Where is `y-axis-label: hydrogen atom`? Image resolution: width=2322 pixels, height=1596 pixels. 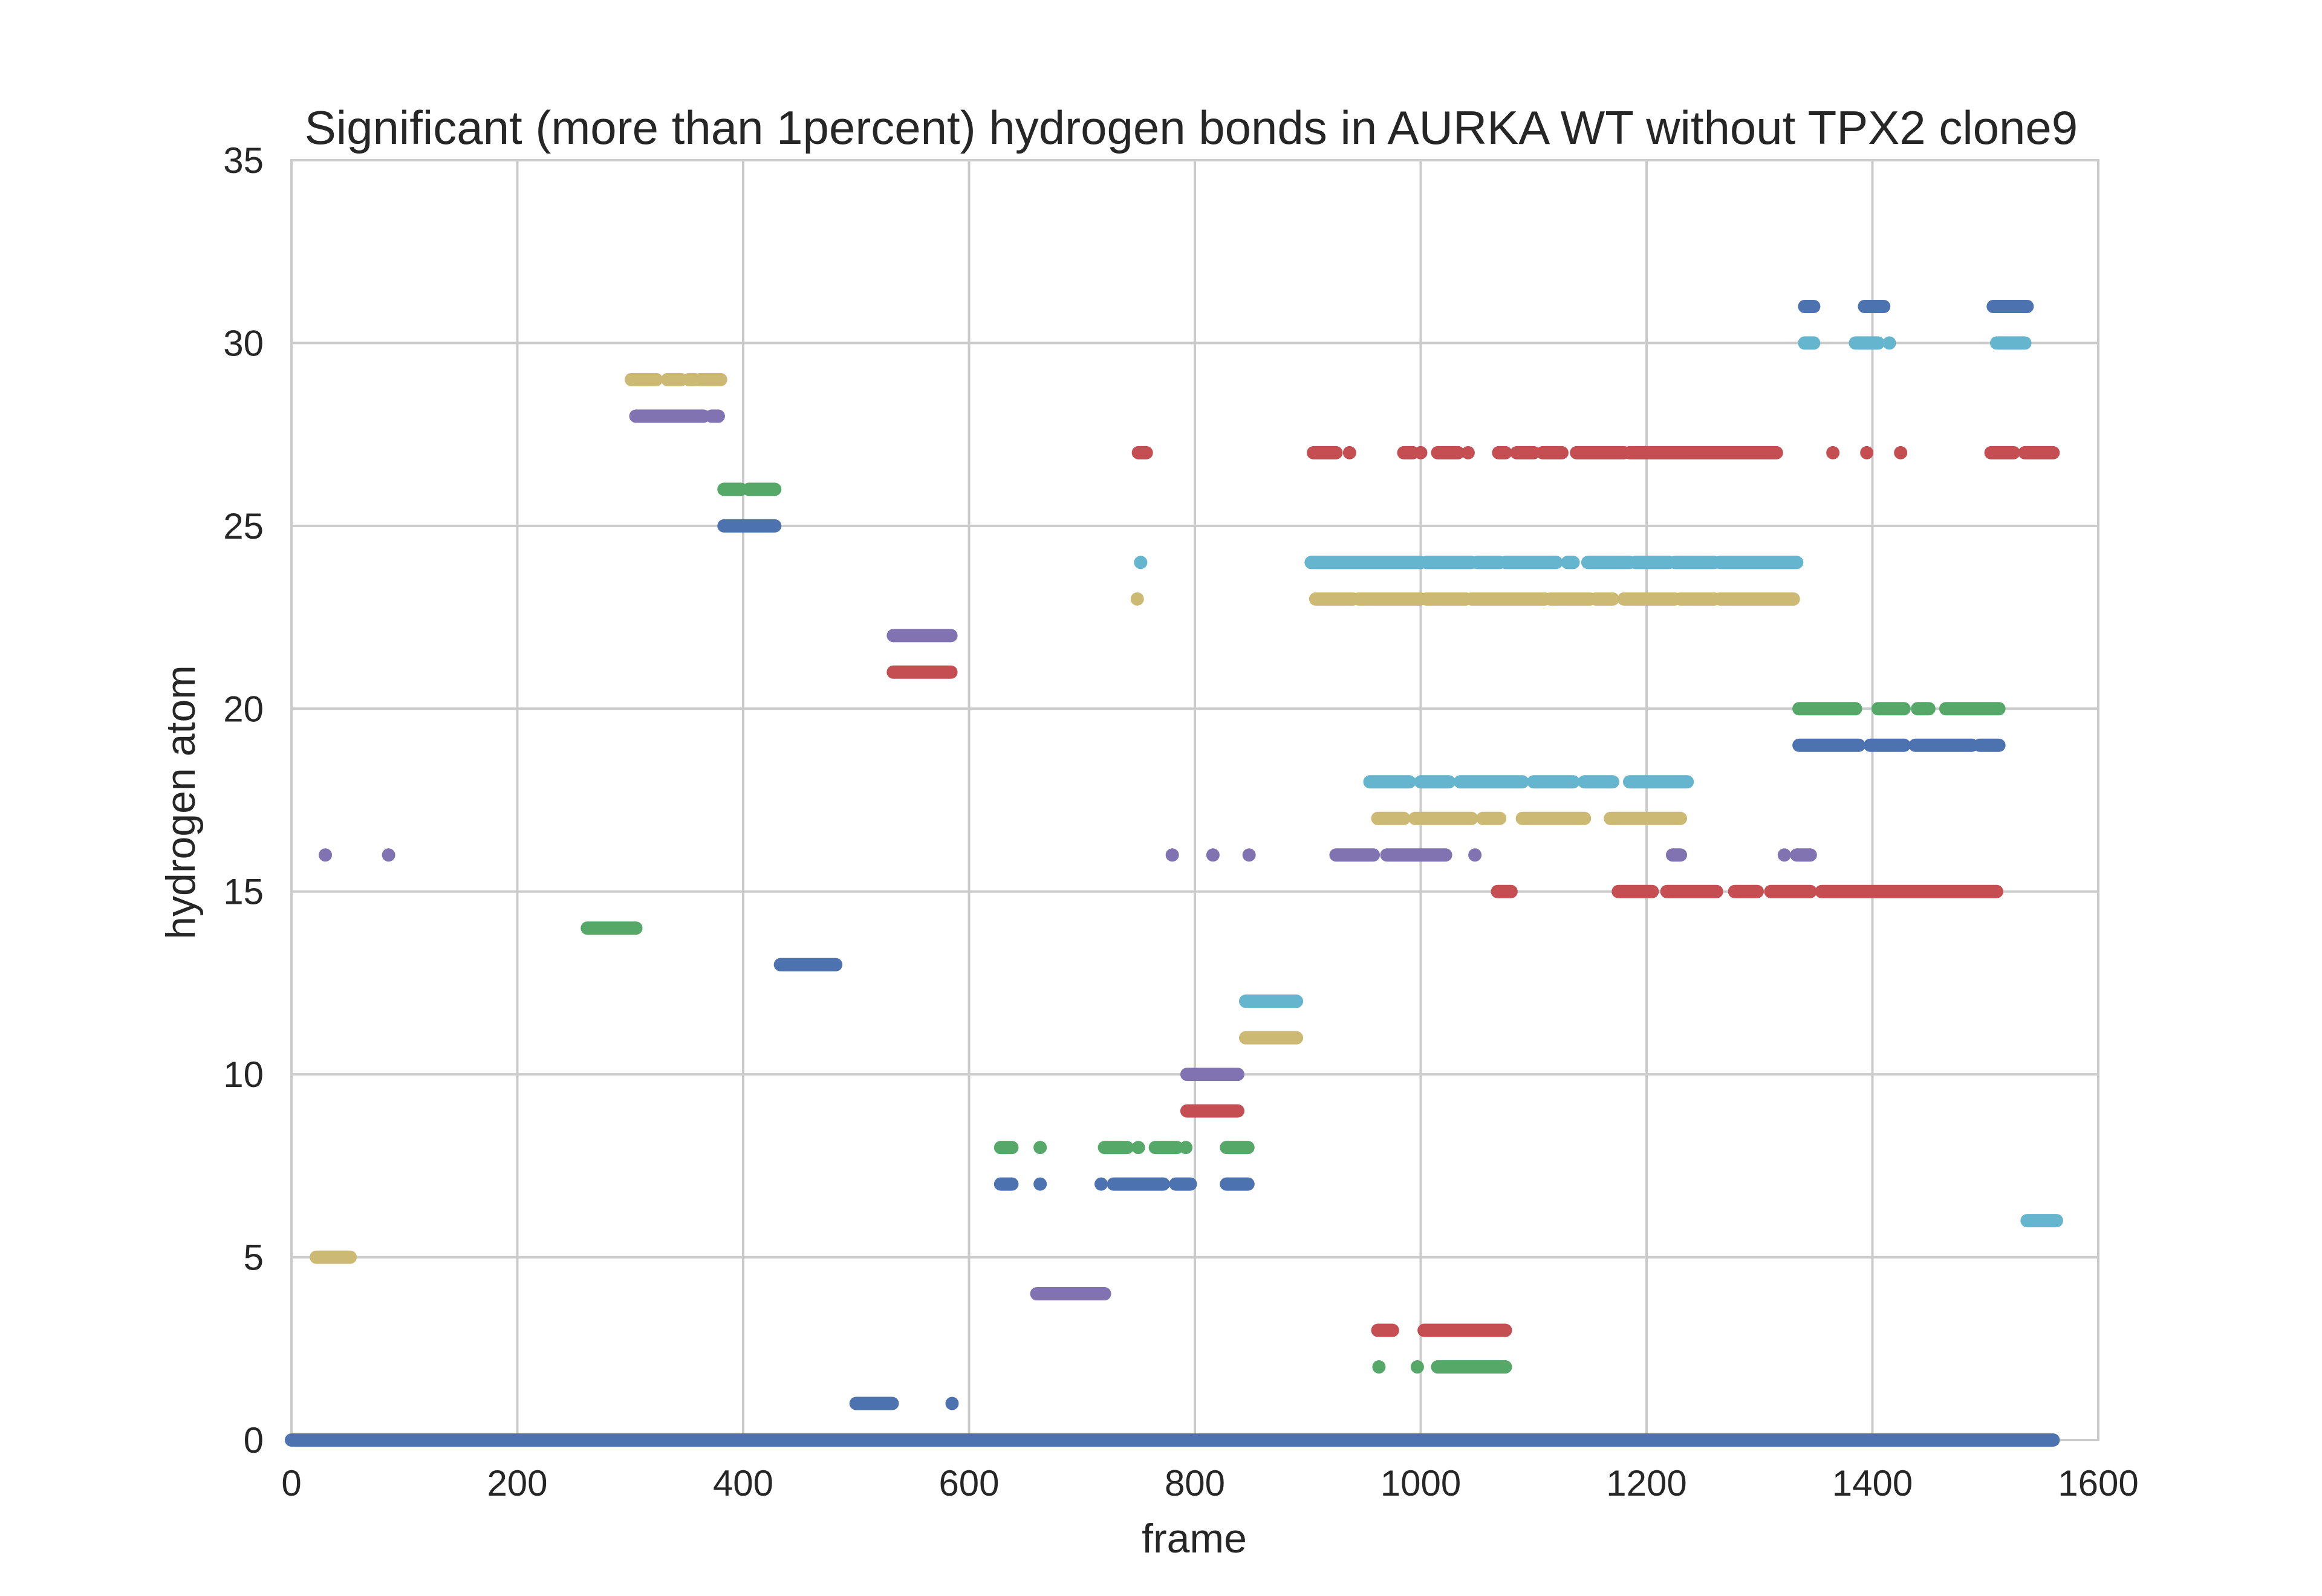 y-axis-label: hydrogen atom is located at coordinates (181, 802).